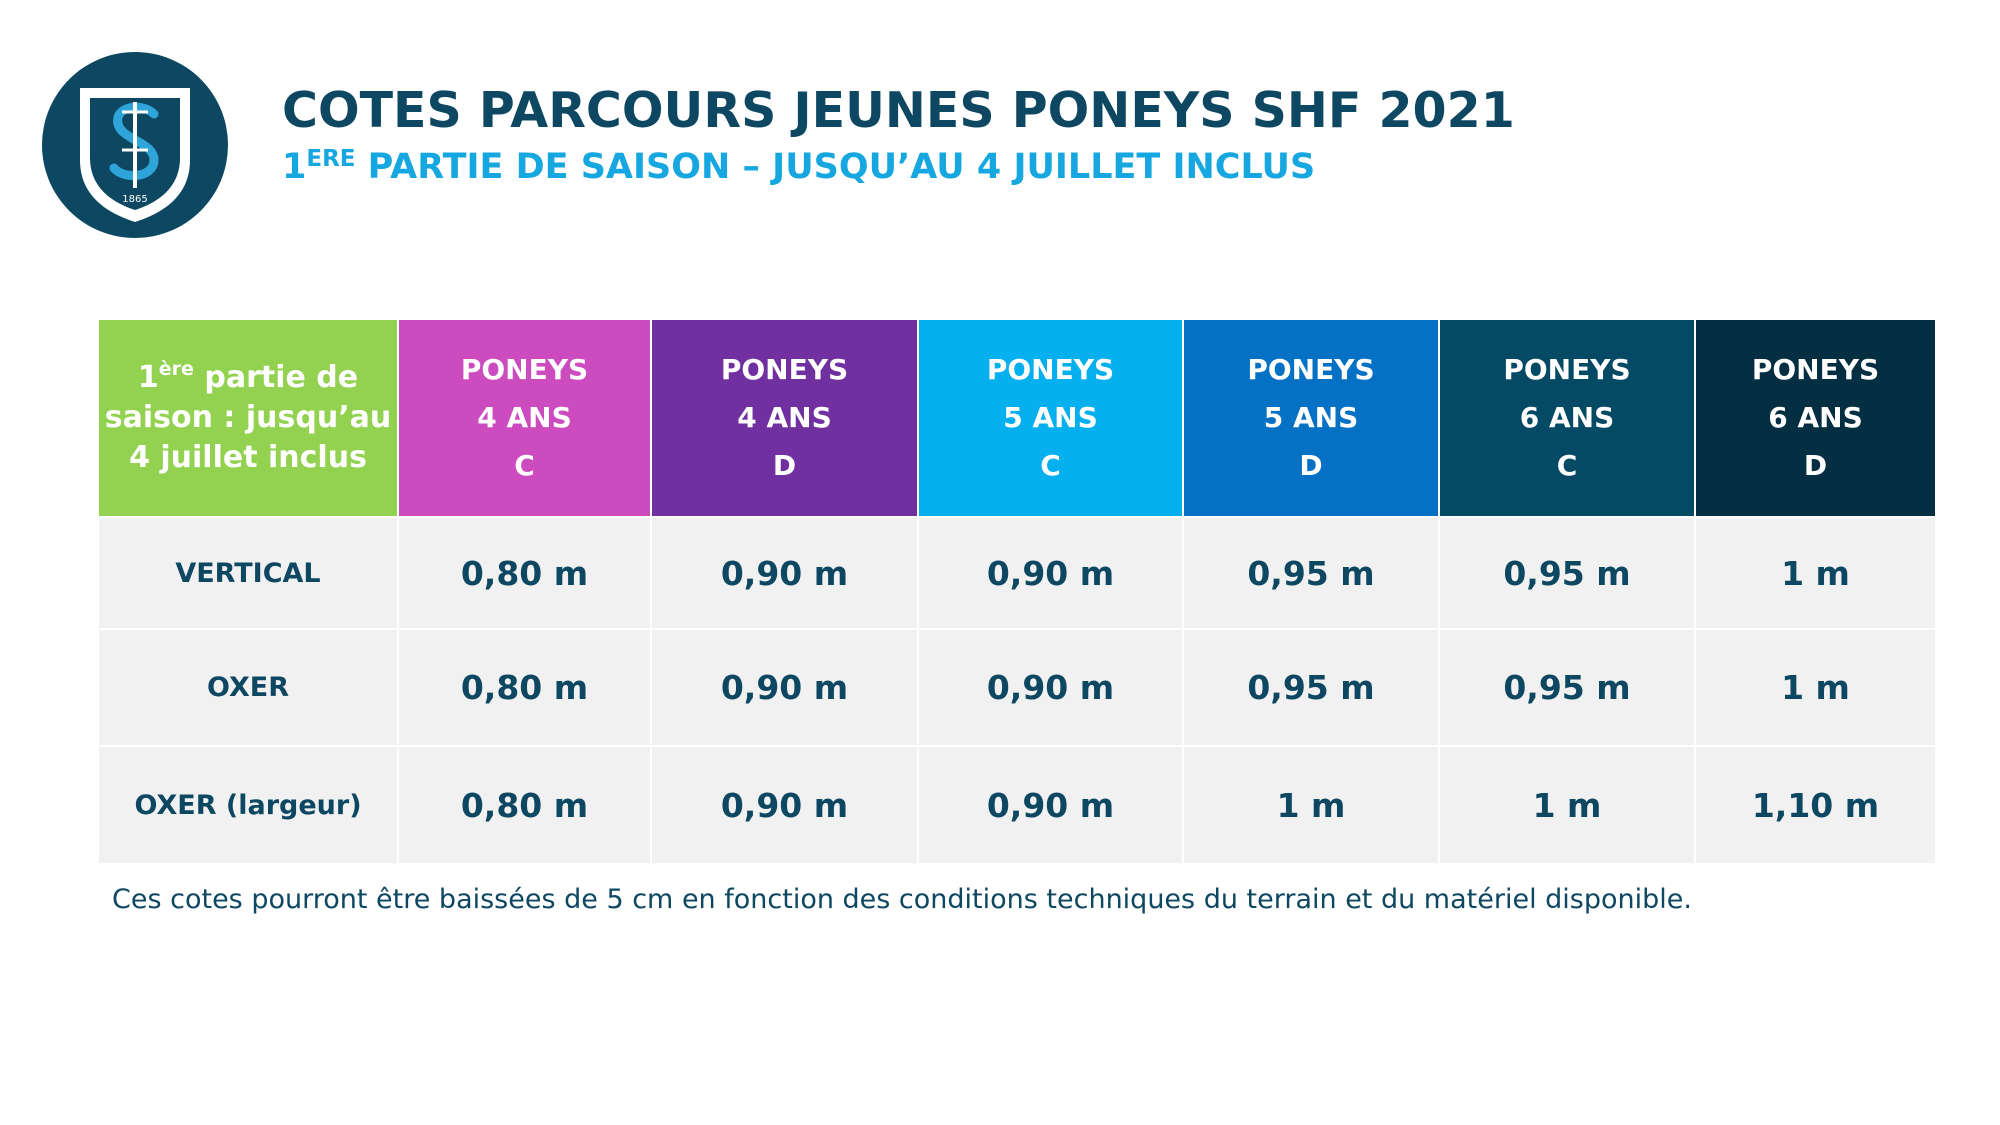 This screenshot has height=1125, width=2000. I want to click on row-label: OXER (largeur), so click(248, 805).